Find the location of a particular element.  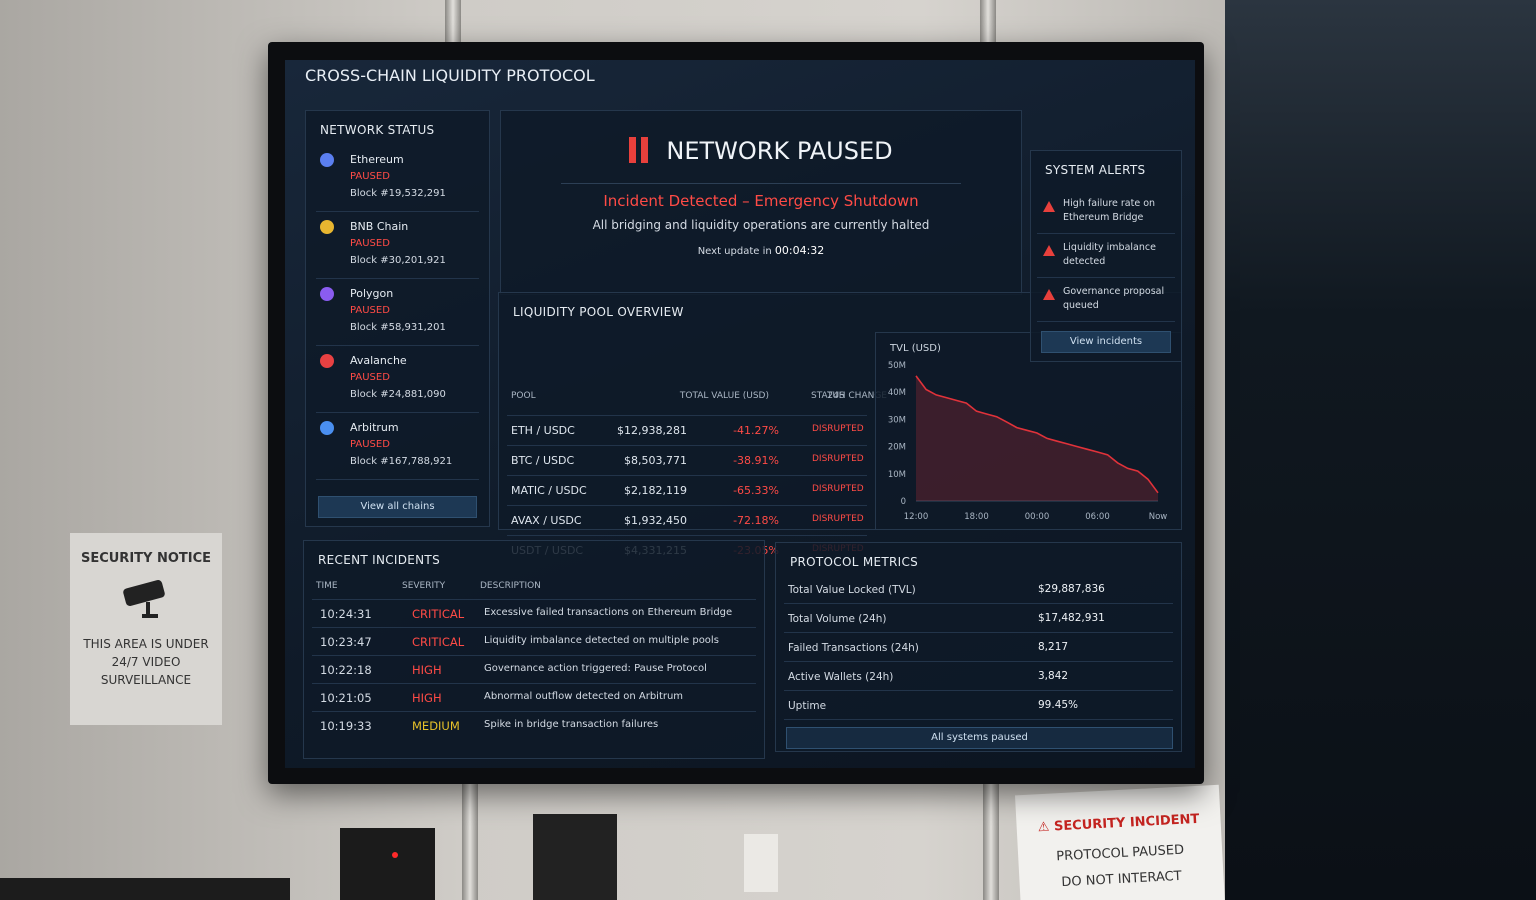

chain-name: BNB Chain is located at coordinates (379, 226).